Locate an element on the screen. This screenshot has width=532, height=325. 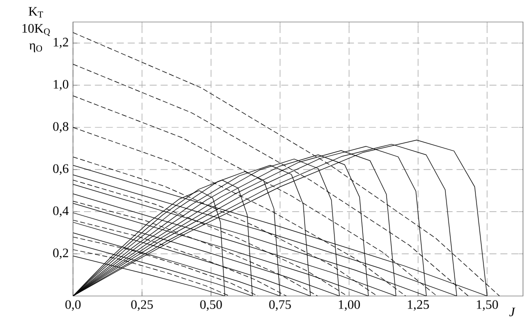
x-tick-label: 0,0 is located at coordinates (73, 305).